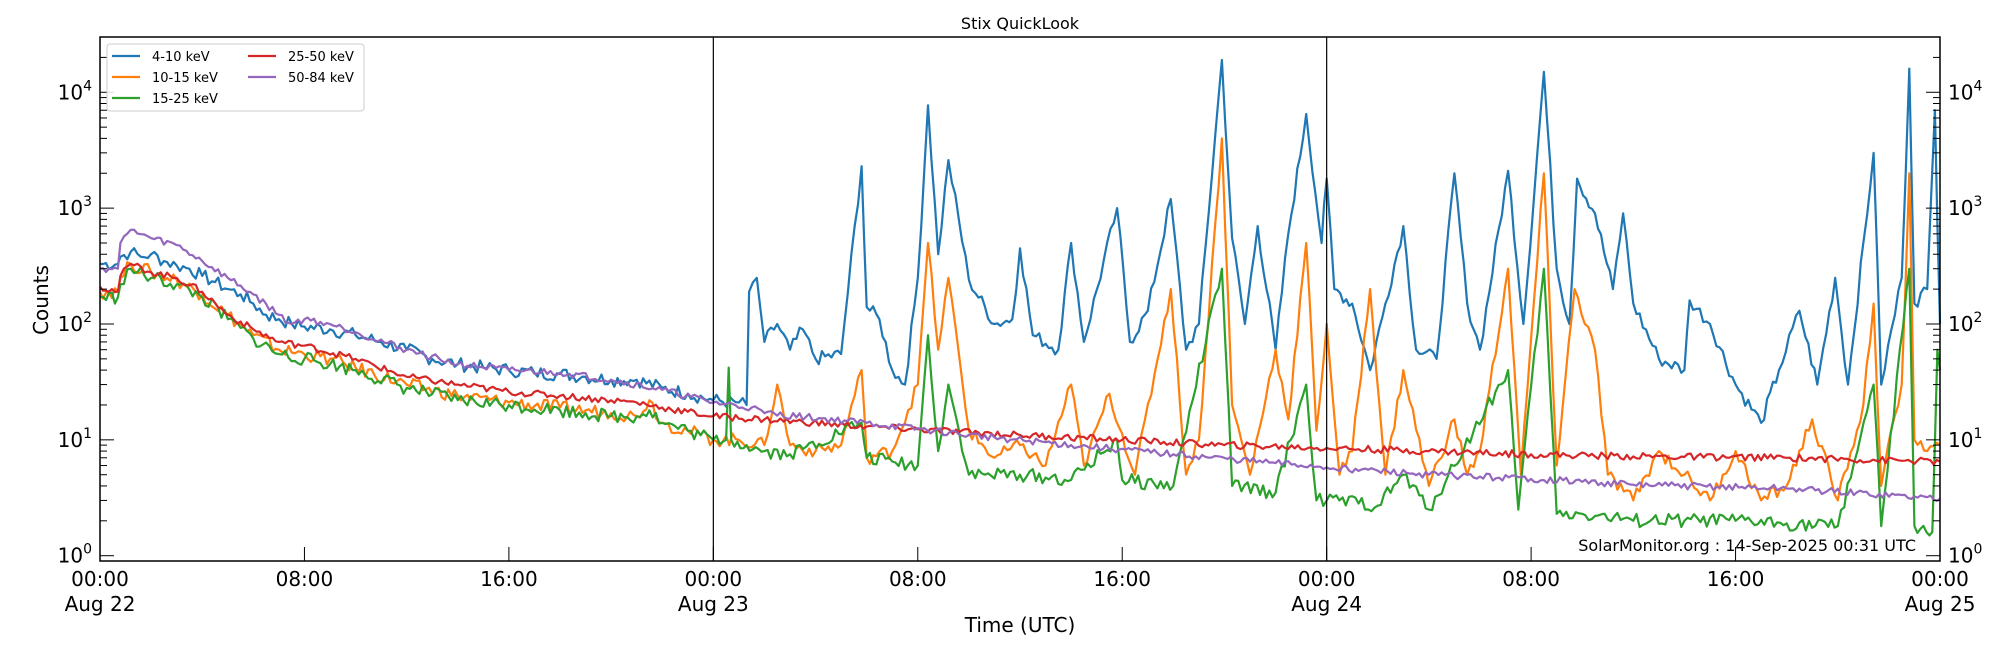 The width and height of the screenshot is (2000, 650). What do you see at coordinates (321, 57) in the screenshot?
I see `legend-entry-label: 25-50 keV` at bounding box center [321, 57].